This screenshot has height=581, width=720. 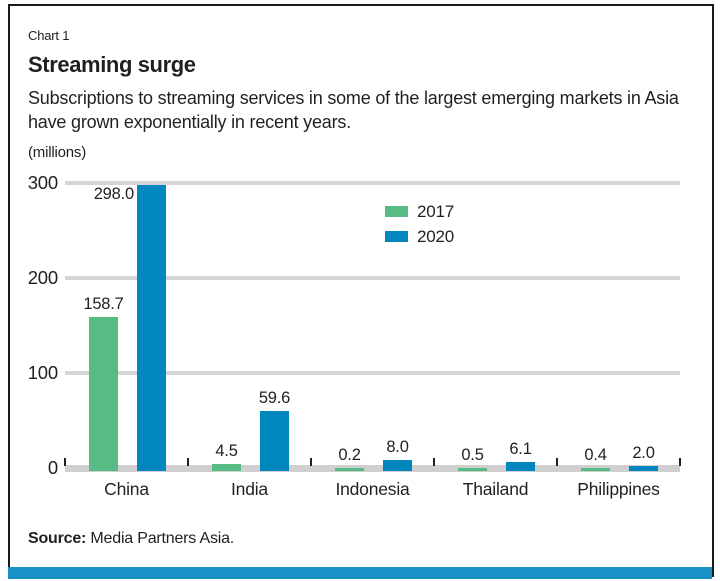 I want to click on bar-2017-thailand, so click(x=472, y=469).